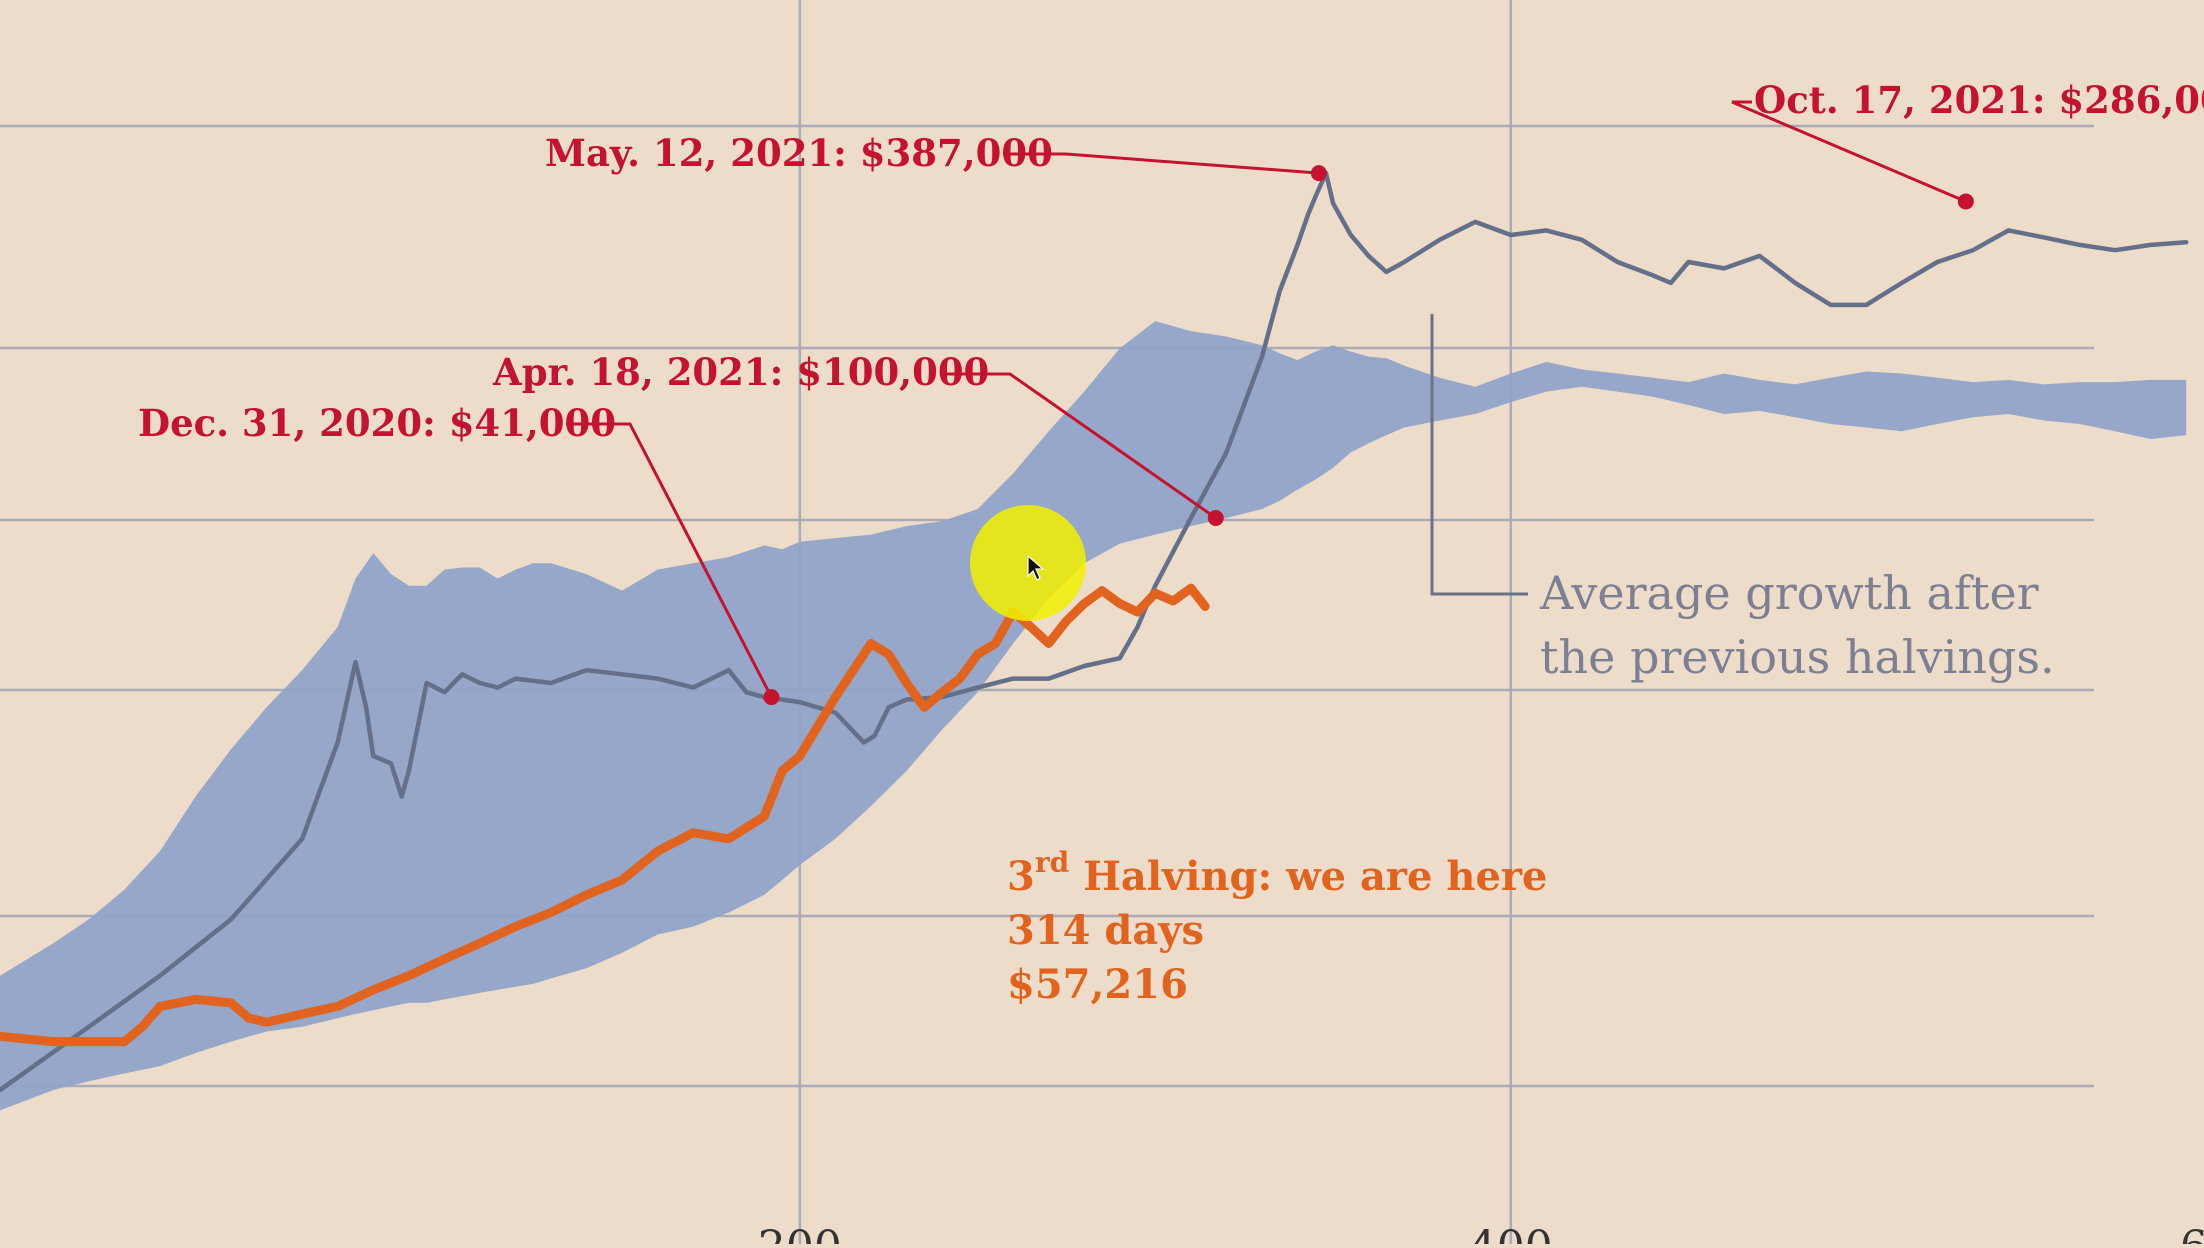 The height and width of the screenshot is (1248, 2204). Describe the element at coordinates (1318, 173) in the screenshot. I see `annotation-point-may` at that location.